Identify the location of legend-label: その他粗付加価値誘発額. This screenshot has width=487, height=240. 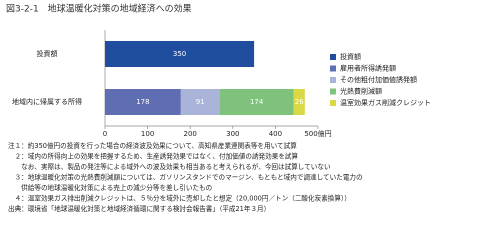
(378, 79).